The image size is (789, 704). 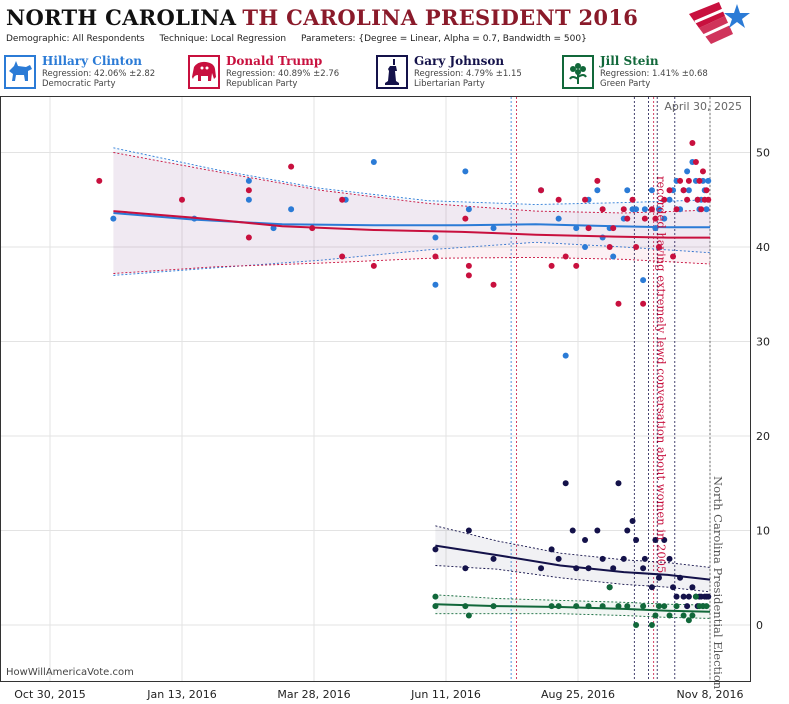 I want to click on y-tick-label: 30, so click(x=763, y=342).